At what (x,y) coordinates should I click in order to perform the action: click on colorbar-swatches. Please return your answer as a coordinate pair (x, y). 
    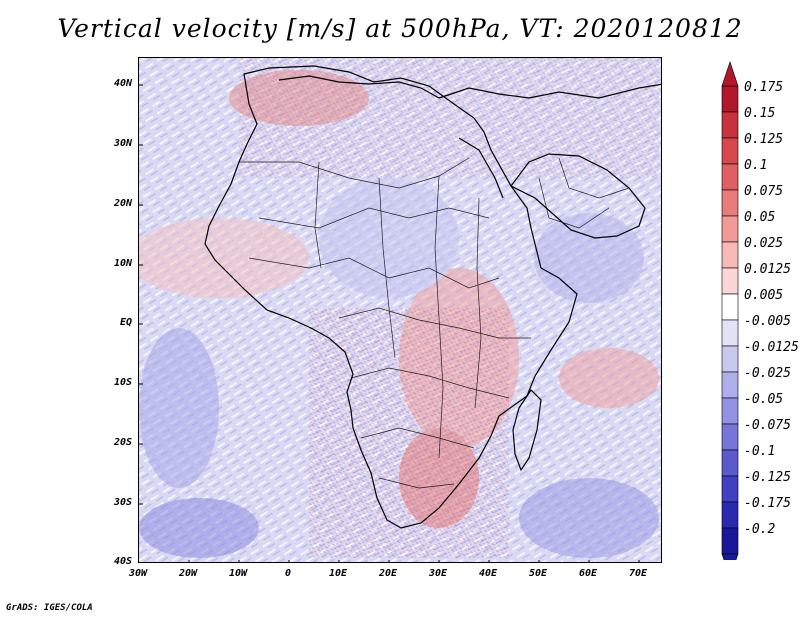
    Looking at the image, I should click on (730, 310).